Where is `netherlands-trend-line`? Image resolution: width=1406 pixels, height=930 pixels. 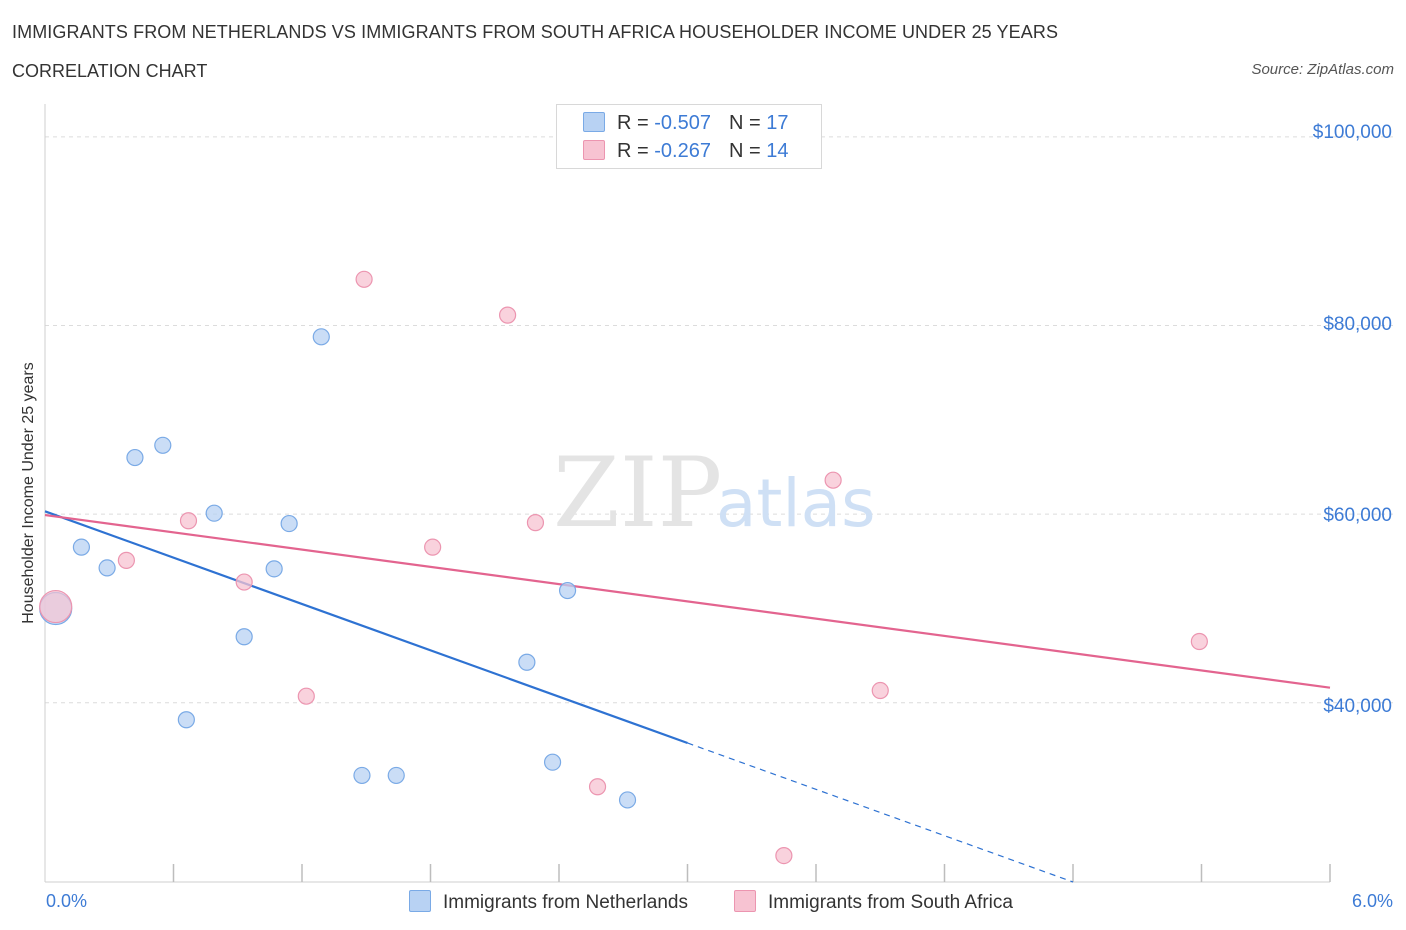 netherlands-trend-line is located at coordinates (366, 627).